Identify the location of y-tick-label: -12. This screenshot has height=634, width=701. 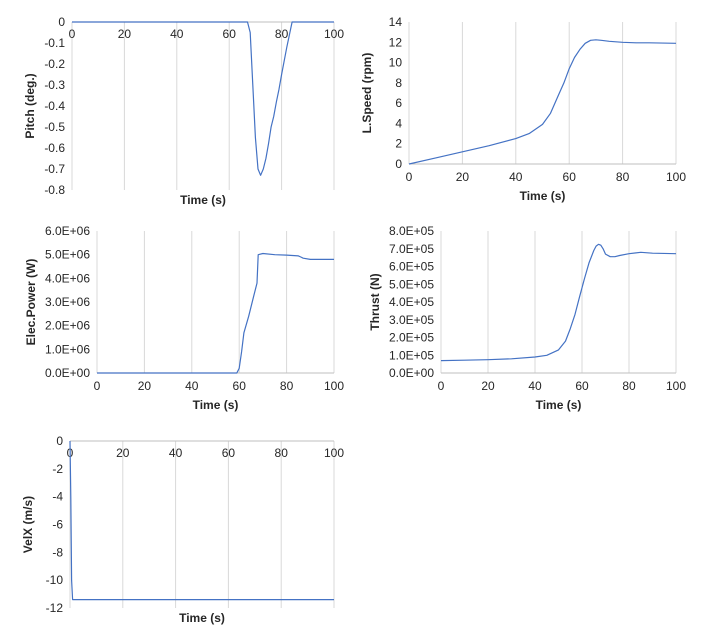
(55, 608).